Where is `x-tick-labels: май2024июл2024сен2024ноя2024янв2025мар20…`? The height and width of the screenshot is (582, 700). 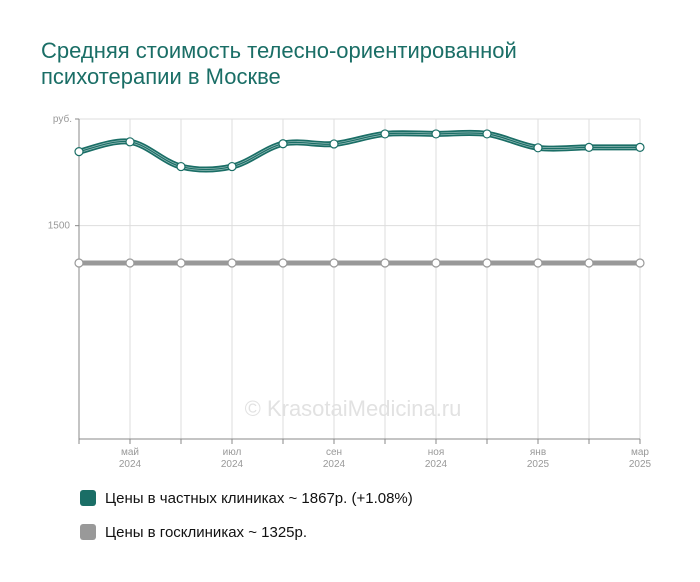 x-tick-labels: май2024июл2024сен2024ноя2024янв2025мар20… is located at coordinates (385, 458).